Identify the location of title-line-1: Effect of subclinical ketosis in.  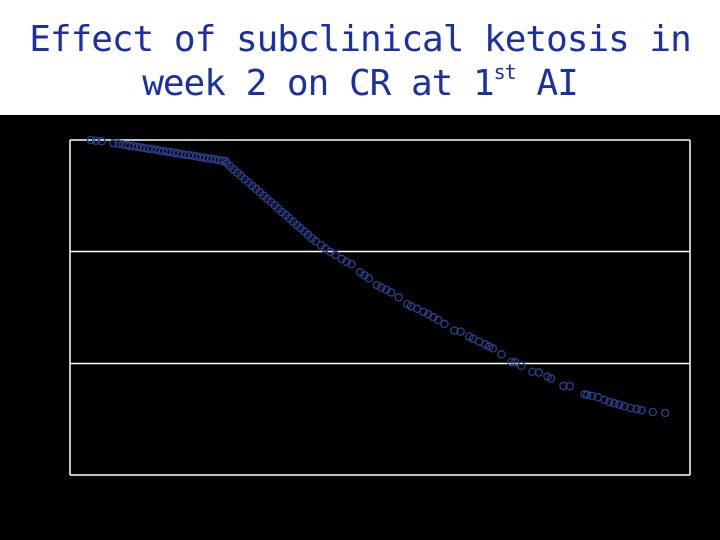
(360, 39).